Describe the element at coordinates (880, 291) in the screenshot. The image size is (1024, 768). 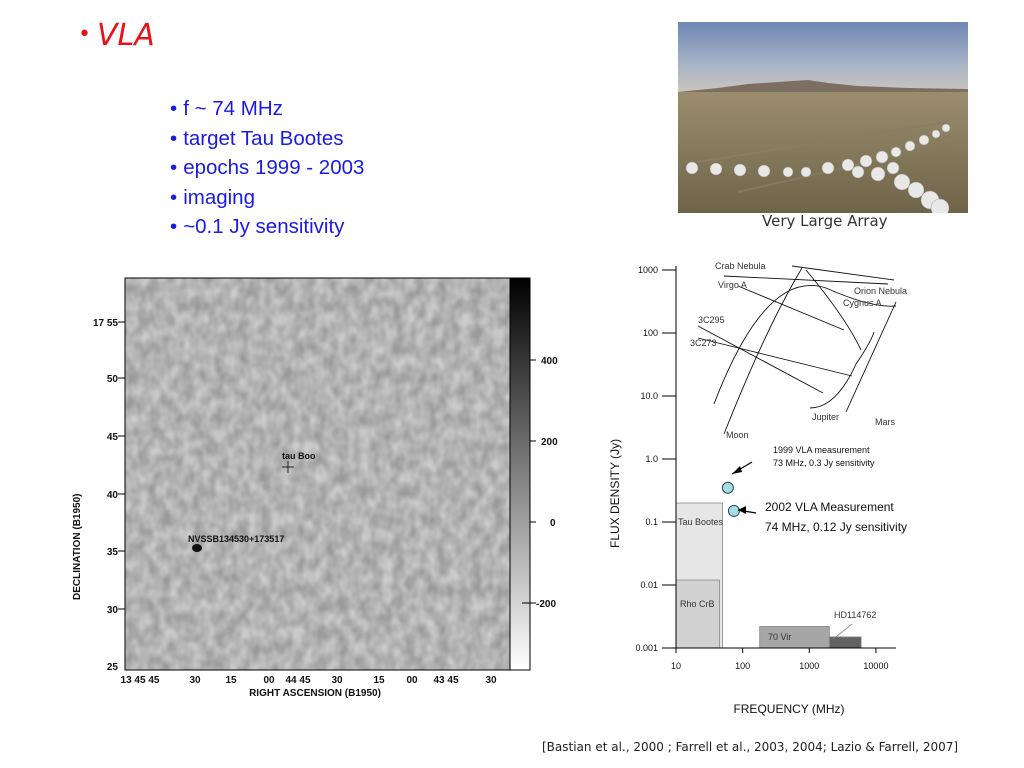
I see `source-label-orion-nebula: Orion Nebula` at that location.